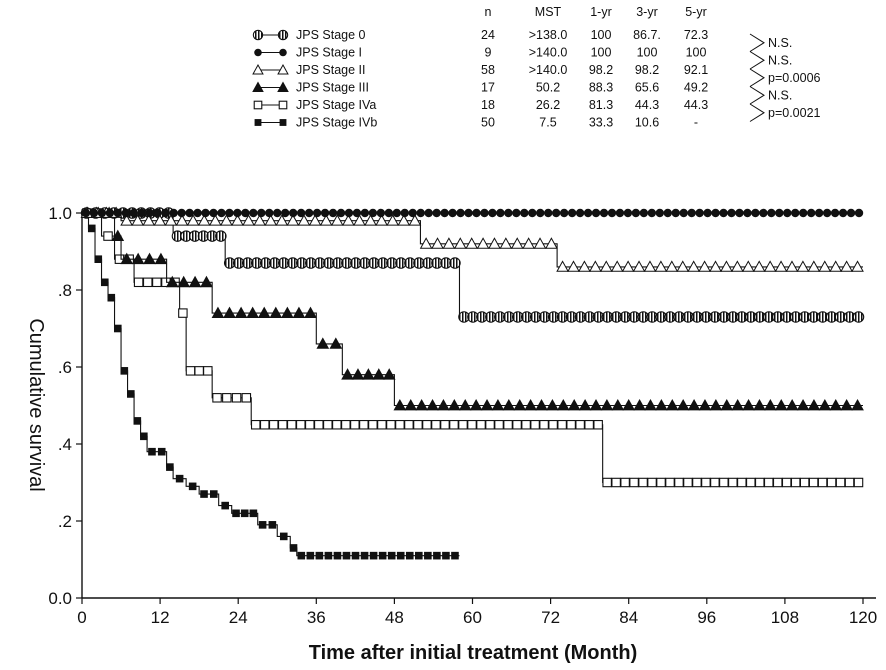 The width and height of the screenshot is (886, 670). What do you see at coordinates (65, 444) in the screenshot?
I see `y-tick-label: .4` at bounding box center [65, 444].